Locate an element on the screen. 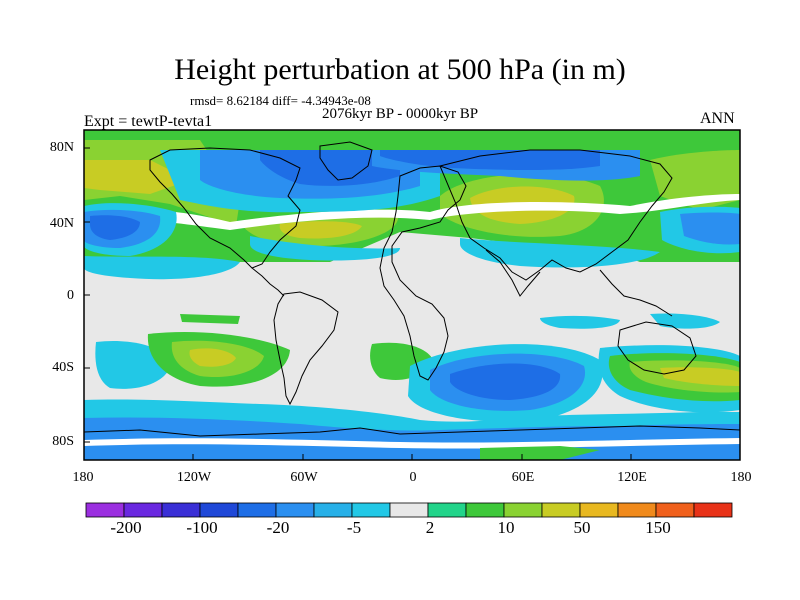 The image size is (800, 600). experiment-label: Expt = tewtP-tevta1 is located at coordinates (148, 121).